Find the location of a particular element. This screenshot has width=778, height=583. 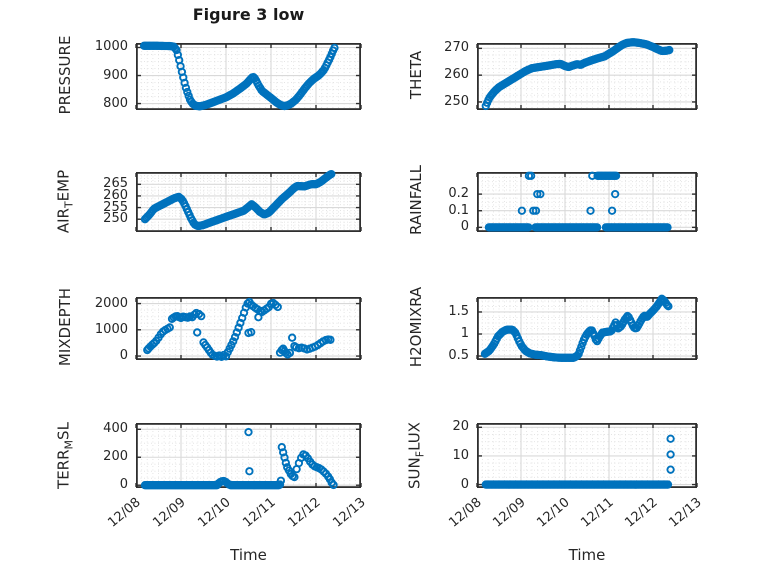

y-tick-rainfall-0: 0 is located at coordinates (464, 227).